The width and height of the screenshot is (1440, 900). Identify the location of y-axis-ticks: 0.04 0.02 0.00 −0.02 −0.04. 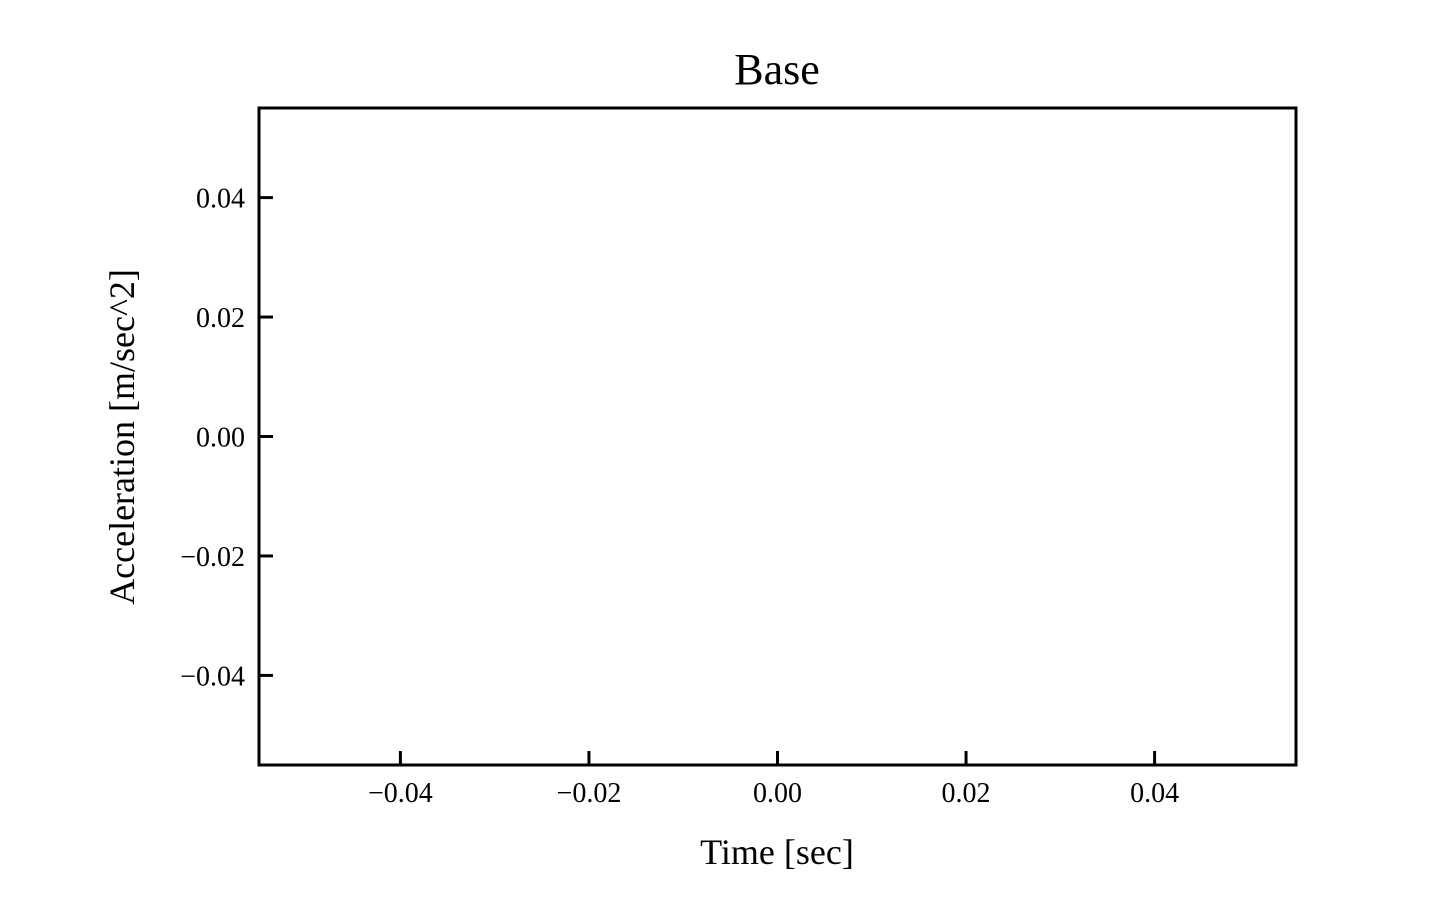
(226, 438).